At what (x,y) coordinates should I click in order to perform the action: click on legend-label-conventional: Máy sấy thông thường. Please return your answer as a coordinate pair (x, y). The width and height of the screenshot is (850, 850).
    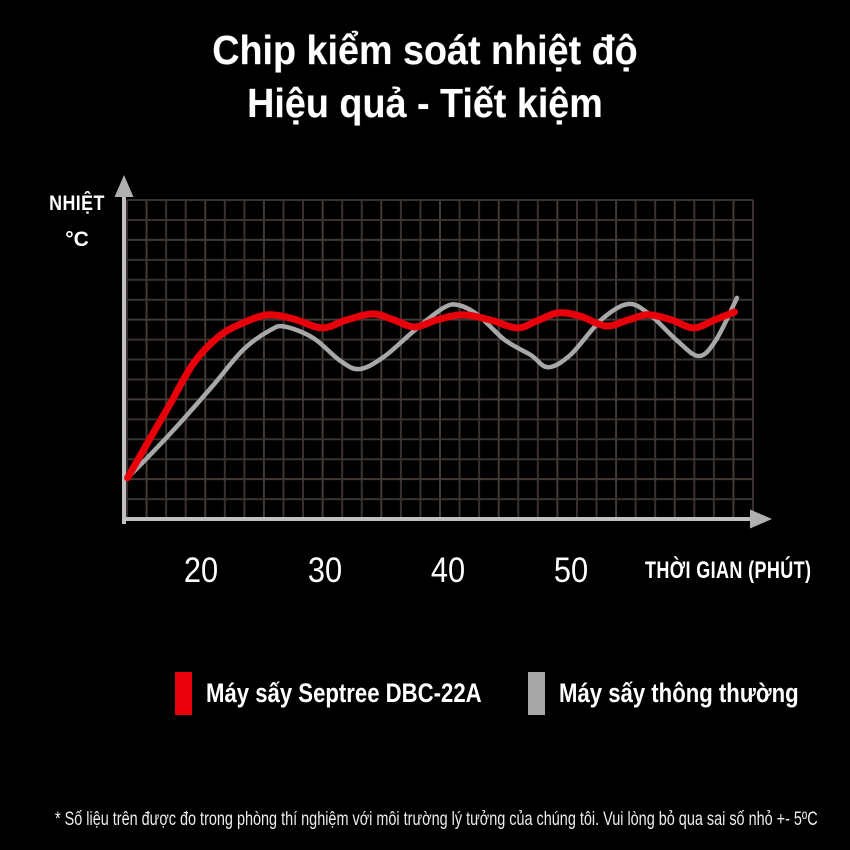
    Looking at the image, I should click on (679, 692).